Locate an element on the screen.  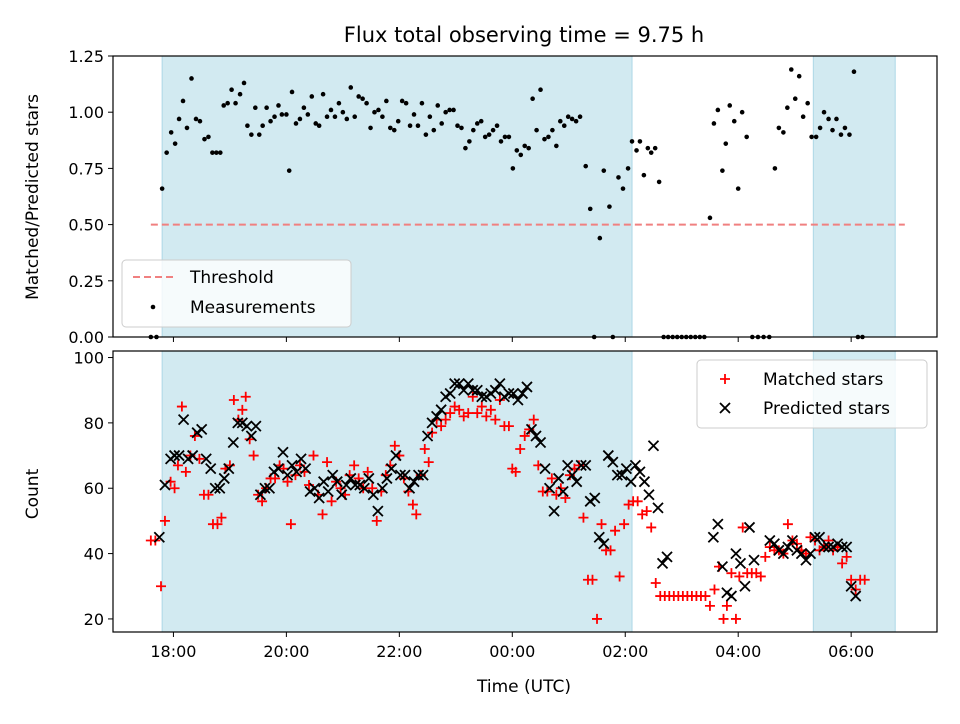
measurements-legend-label: Measurements is located at coordinates (253, 308).